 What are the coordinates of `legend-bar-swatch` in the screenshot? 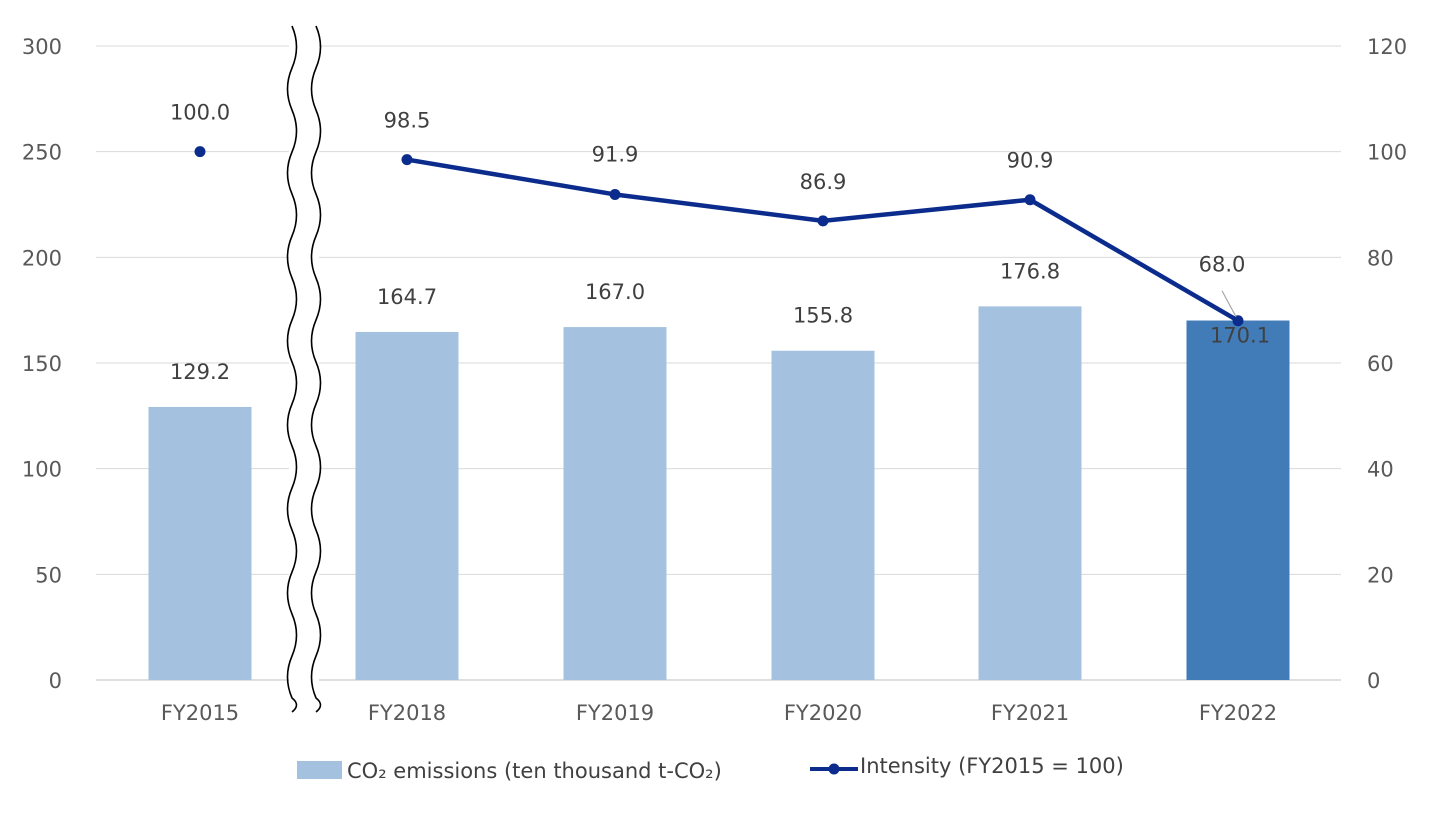 It's located at (319, 770).